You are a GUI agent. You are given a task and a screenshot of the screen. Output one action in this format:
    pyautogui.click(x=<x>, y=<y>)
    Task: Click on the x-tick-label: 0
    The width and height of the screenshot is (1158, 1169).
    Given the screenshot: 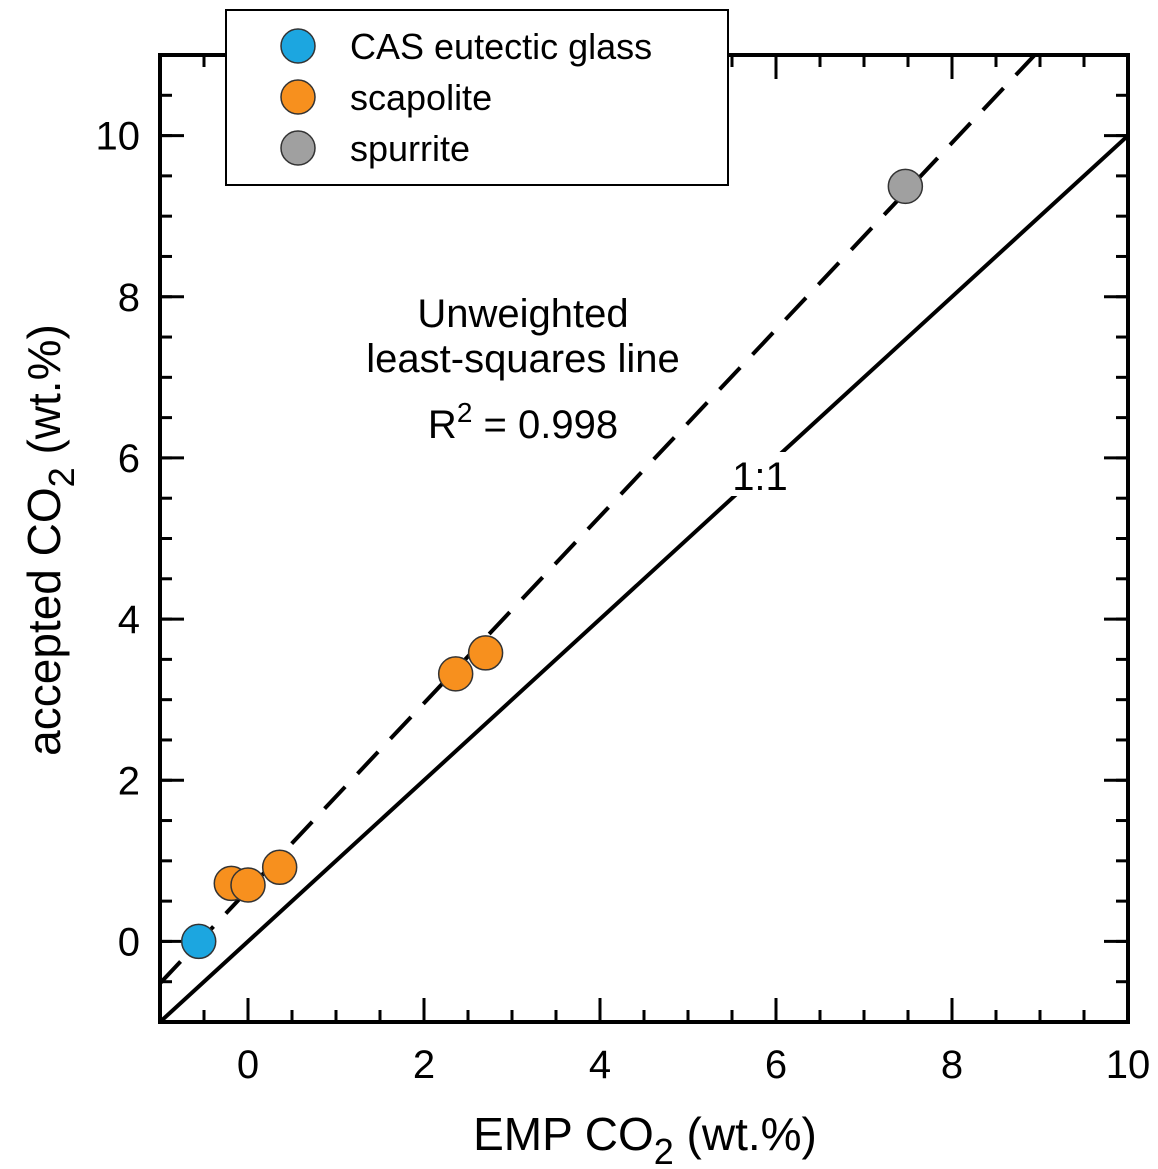 What is the action you would take?
    pyautogui.click(x=248, y=1065)
    